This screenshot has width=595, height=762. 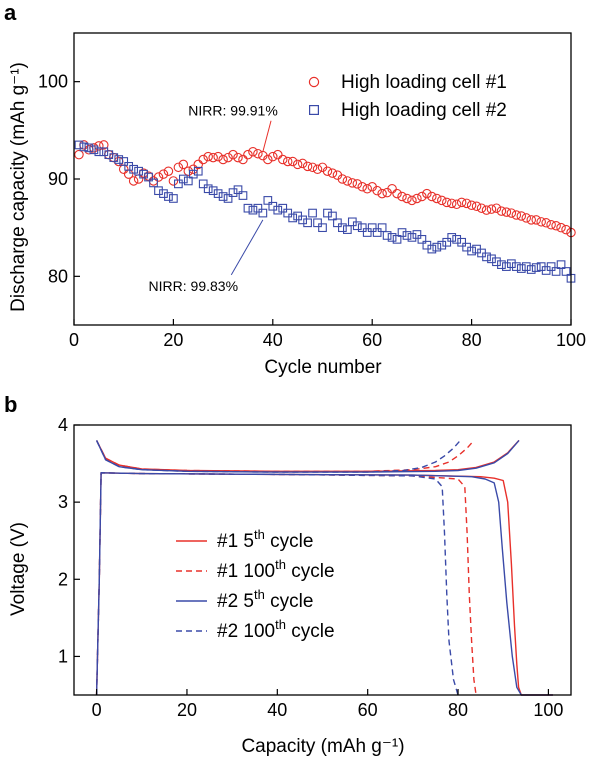 What do you see at coordinates (277, 710) in the screenshot?
I see `panel-b-x-tick-label: 40` at bounding box center [277, 710].